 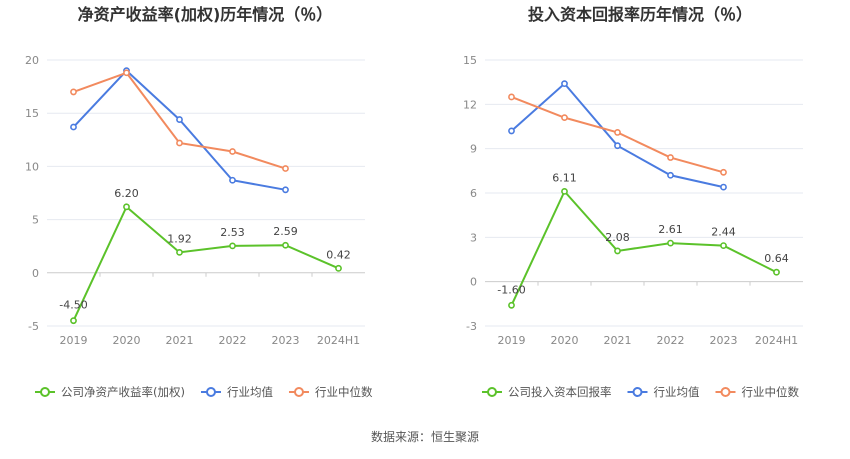 What do you see at coordinates (776, 258) in the screenshot?
I see `data-label: 0.64` at bounding box center [776, 258].